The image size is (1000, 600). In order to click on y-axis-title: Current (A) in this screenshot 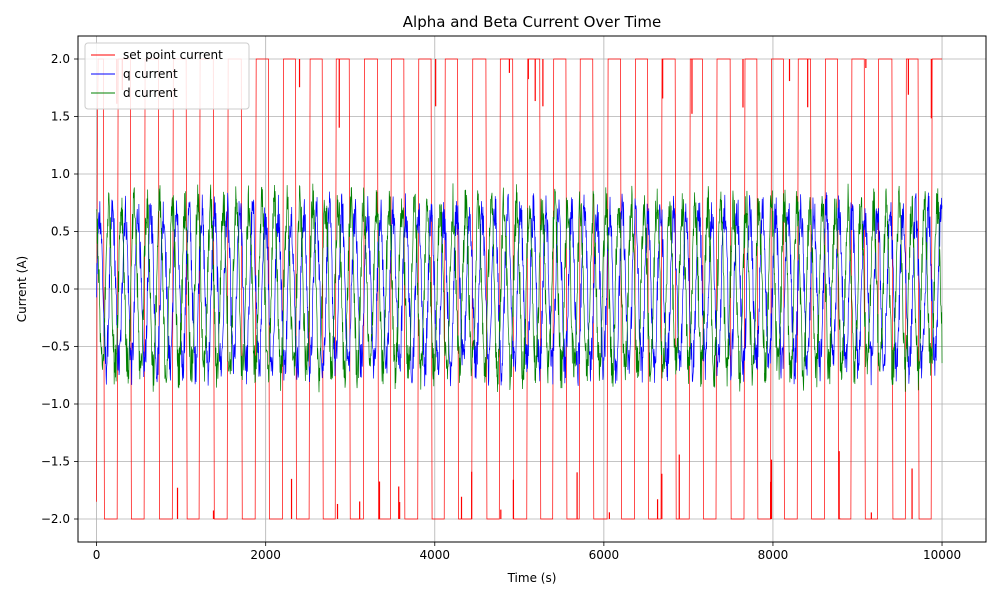, I will do `click(22, 289)`.